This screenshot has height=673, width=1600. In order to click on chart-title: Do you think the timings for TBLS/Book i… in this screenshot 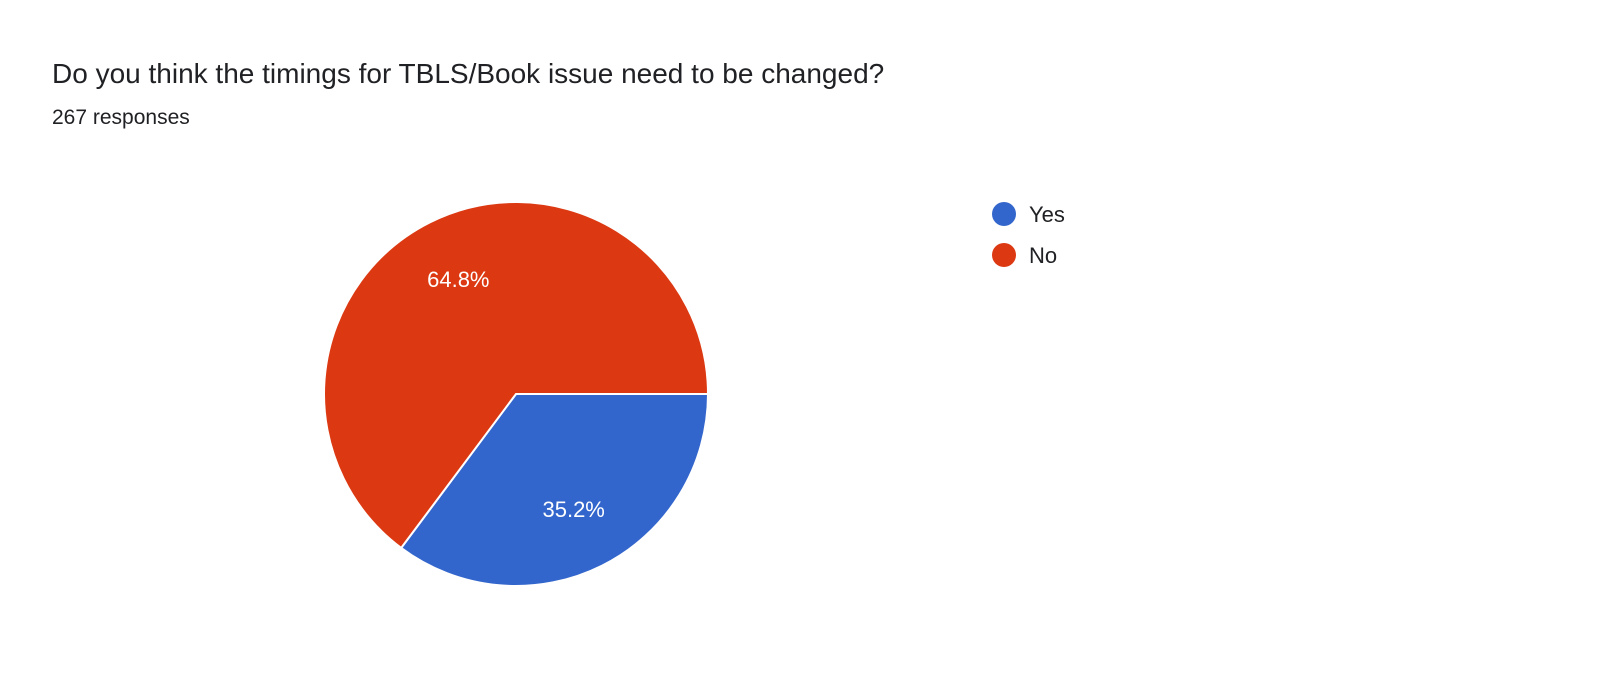, I will do `click(468, 73)`.